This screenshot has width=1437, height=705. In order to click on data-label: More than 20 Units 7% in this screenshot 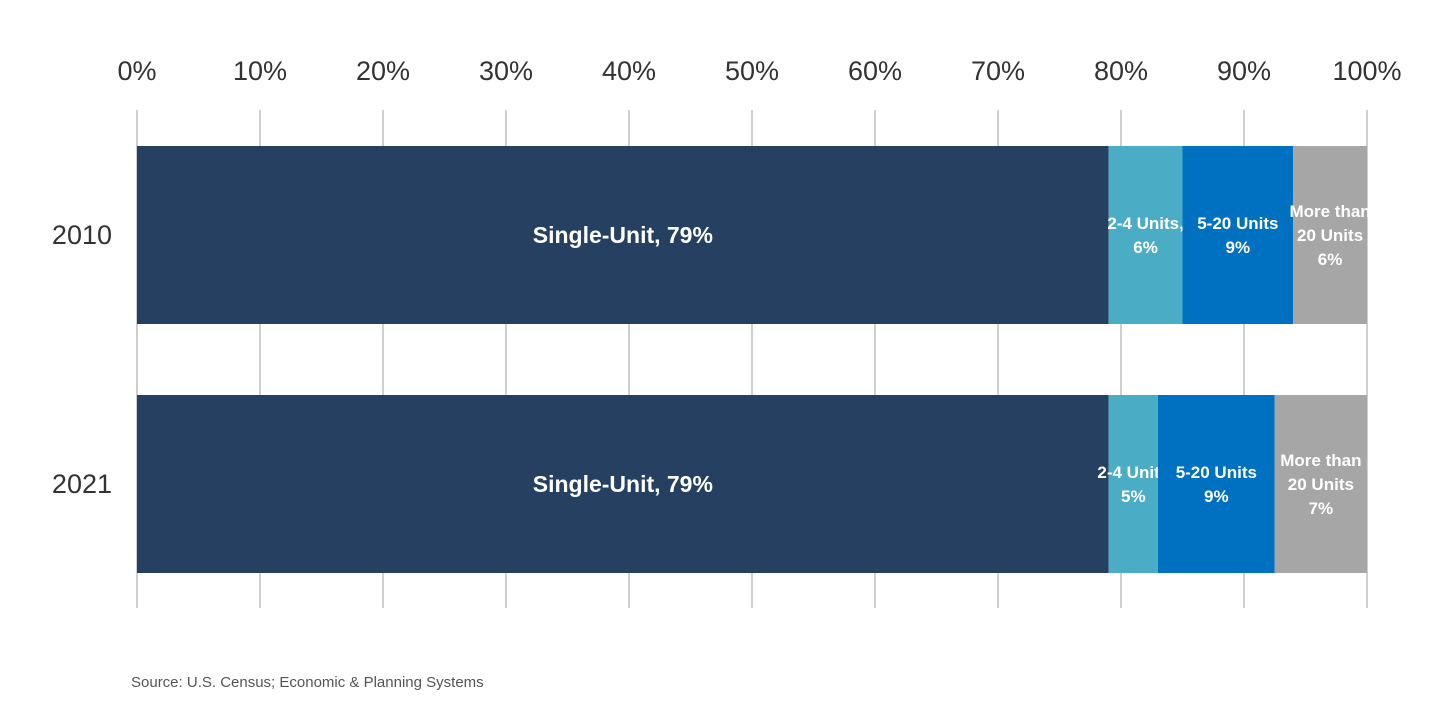, I will do `click(1320, 484)`.